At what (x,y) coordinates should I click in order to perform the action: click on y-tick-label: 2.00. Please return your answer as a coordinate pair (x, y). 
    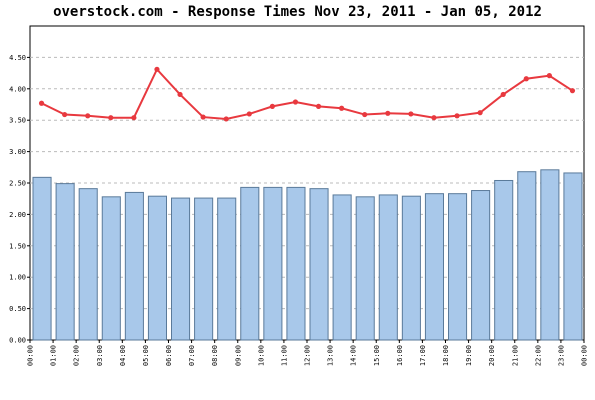
    Looking at the image, I should click on (17, 215).